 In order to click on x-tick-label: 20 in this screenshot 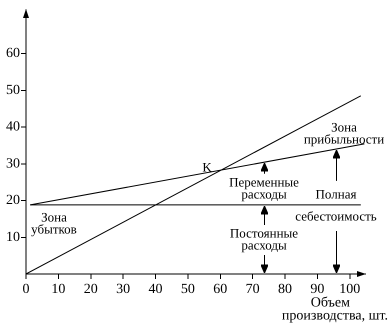, I will do `click(91, 290)`.